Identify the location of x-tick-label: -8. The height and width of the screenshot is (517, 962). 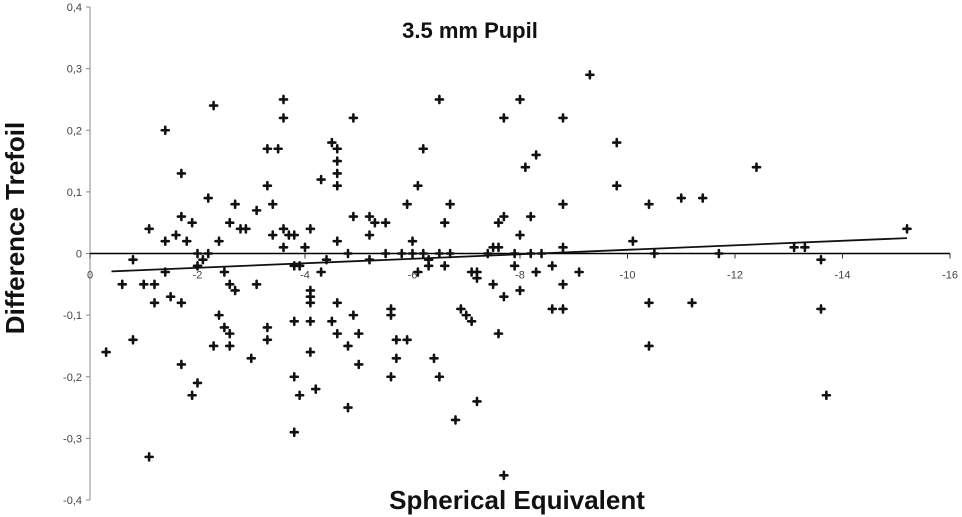
(520, 276).